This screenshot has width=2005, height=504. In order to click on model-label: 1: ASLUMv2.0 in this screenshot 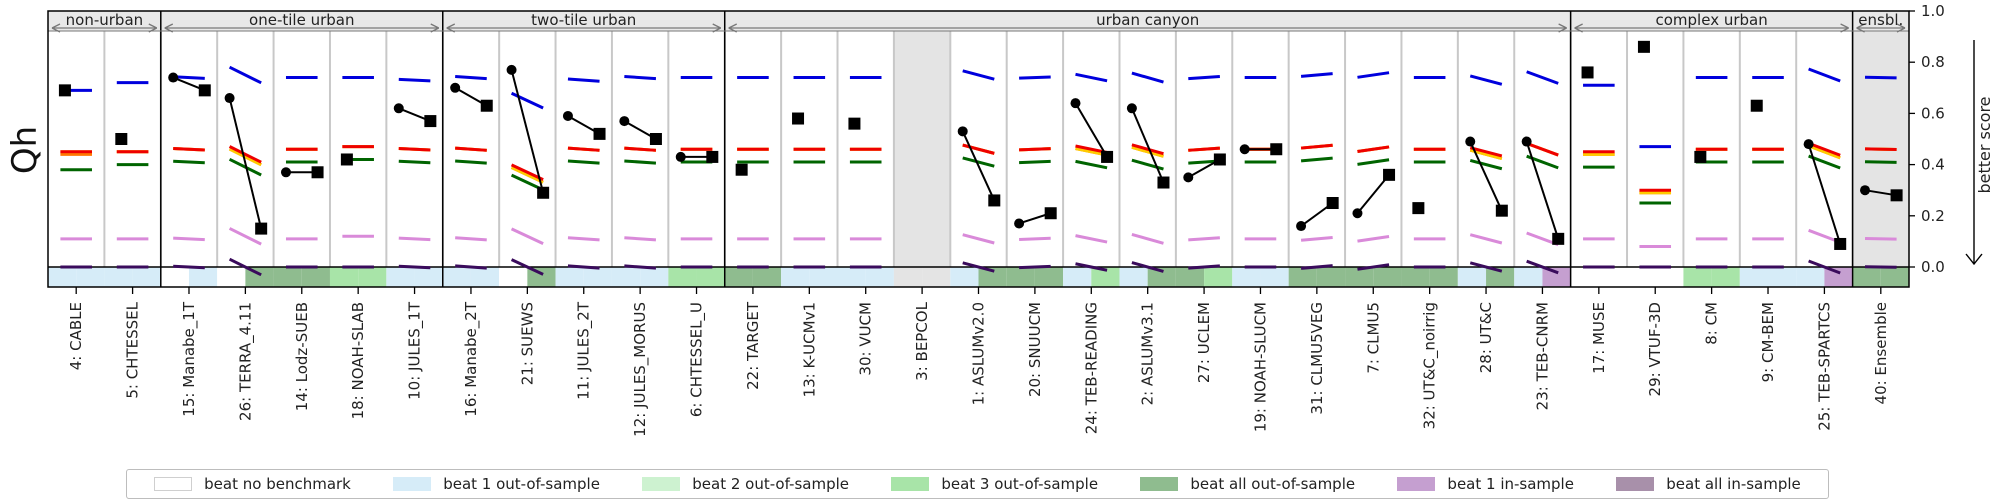, I will do `click(979, 353)`.